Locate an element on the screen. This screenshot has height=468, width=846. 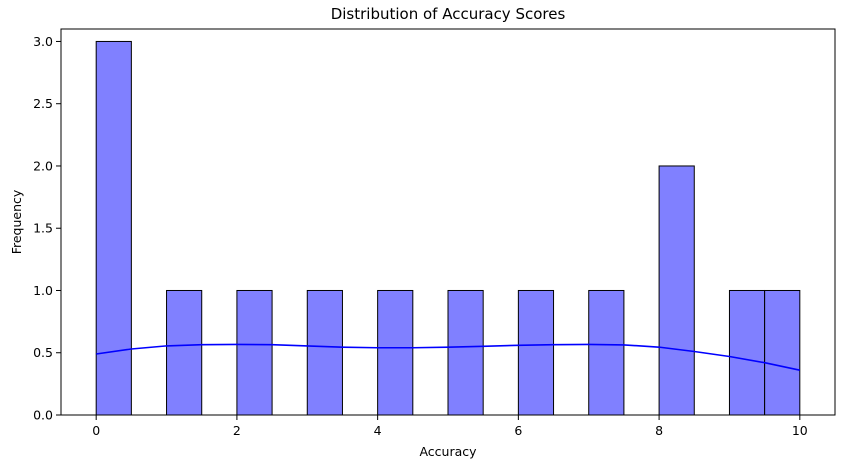
x-tick-label: 6 is located at coordinates (518, 430).